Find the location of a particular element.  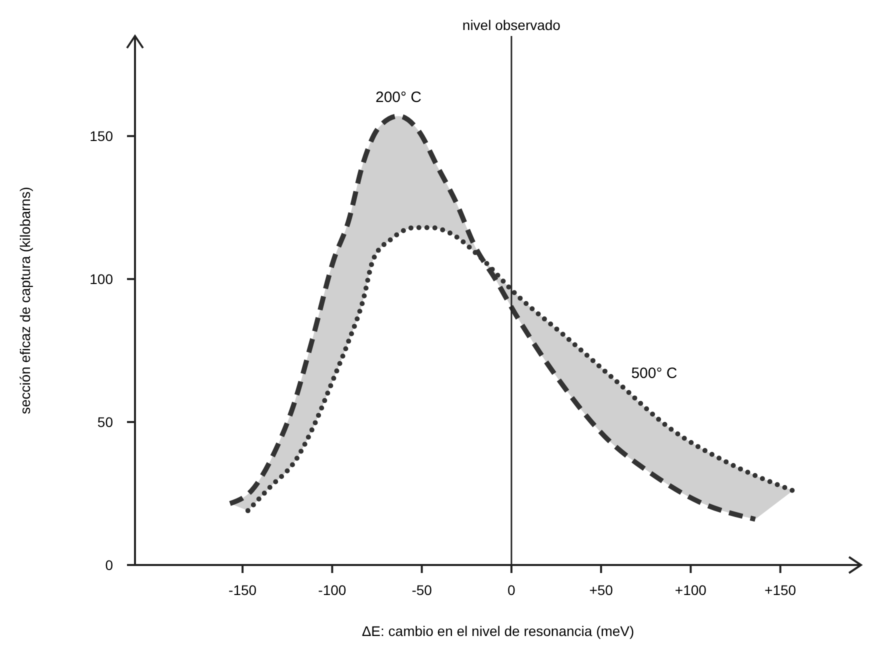

x-axis-title: ΔE: cambio en el nivel de resonancia (meV) is located at coordinates (498, 631).